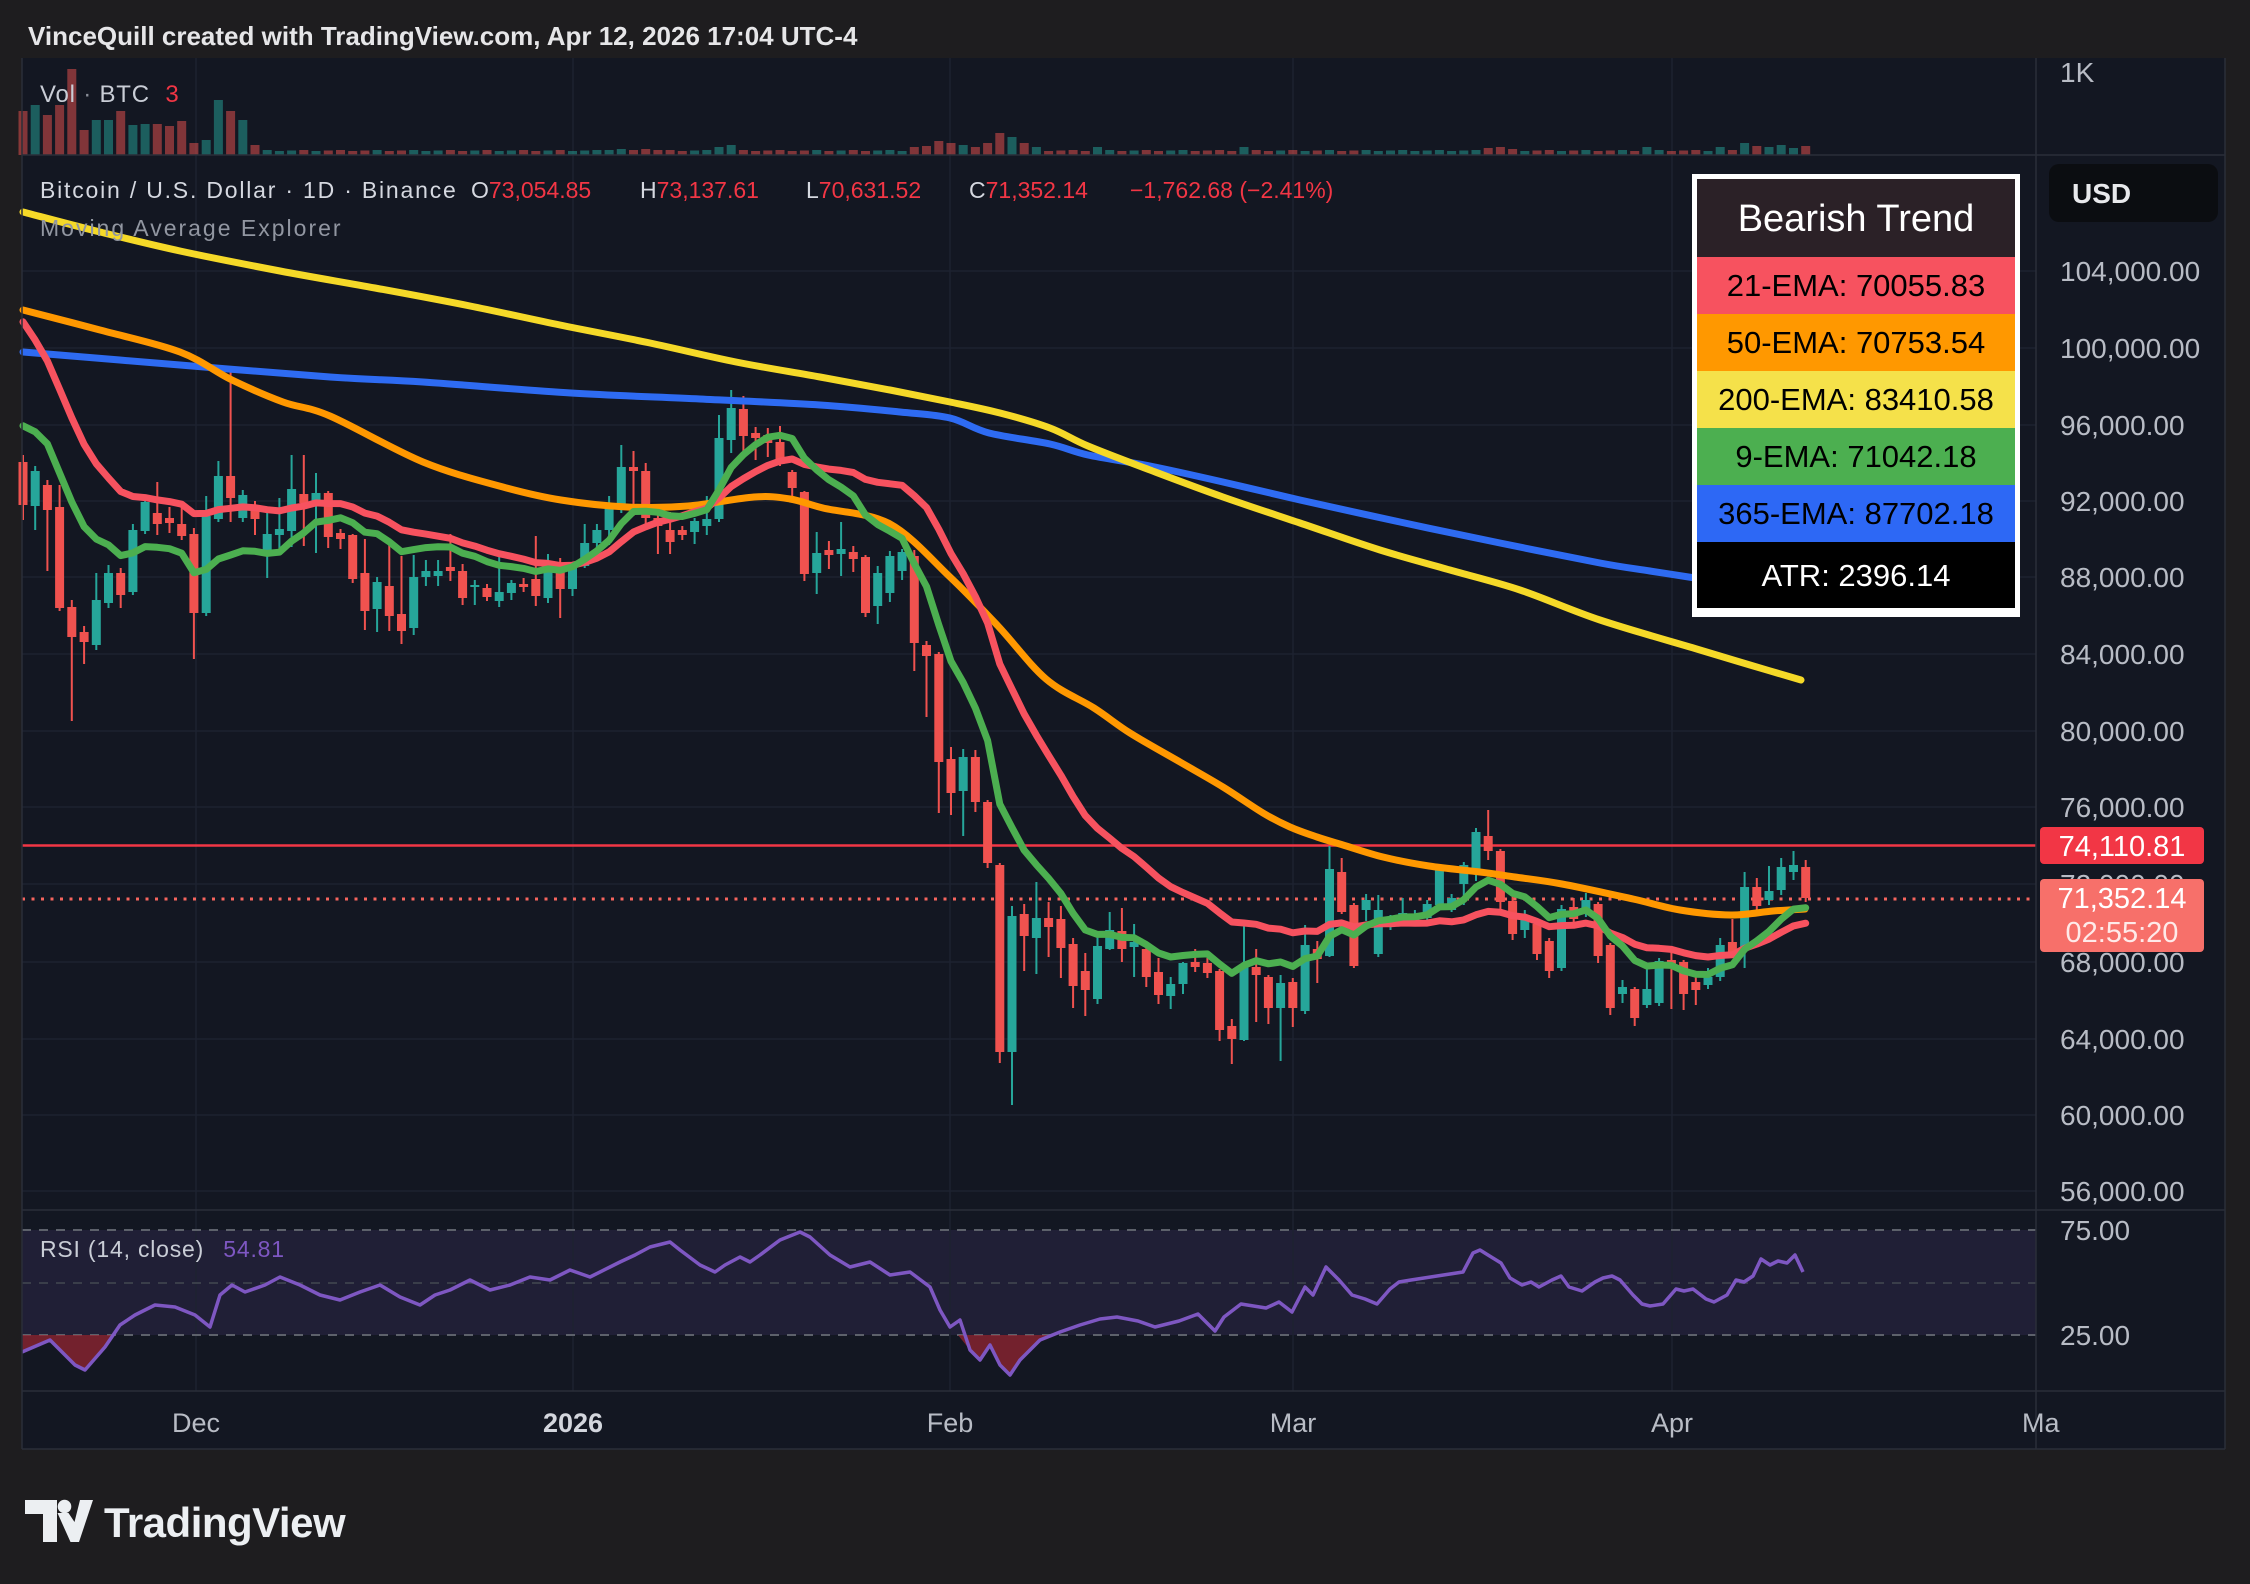  What do you see at coordinates (2122, 501) in the screenshot?
I see `svg-text: 92,000.00` at bounding box center [2122, 501].